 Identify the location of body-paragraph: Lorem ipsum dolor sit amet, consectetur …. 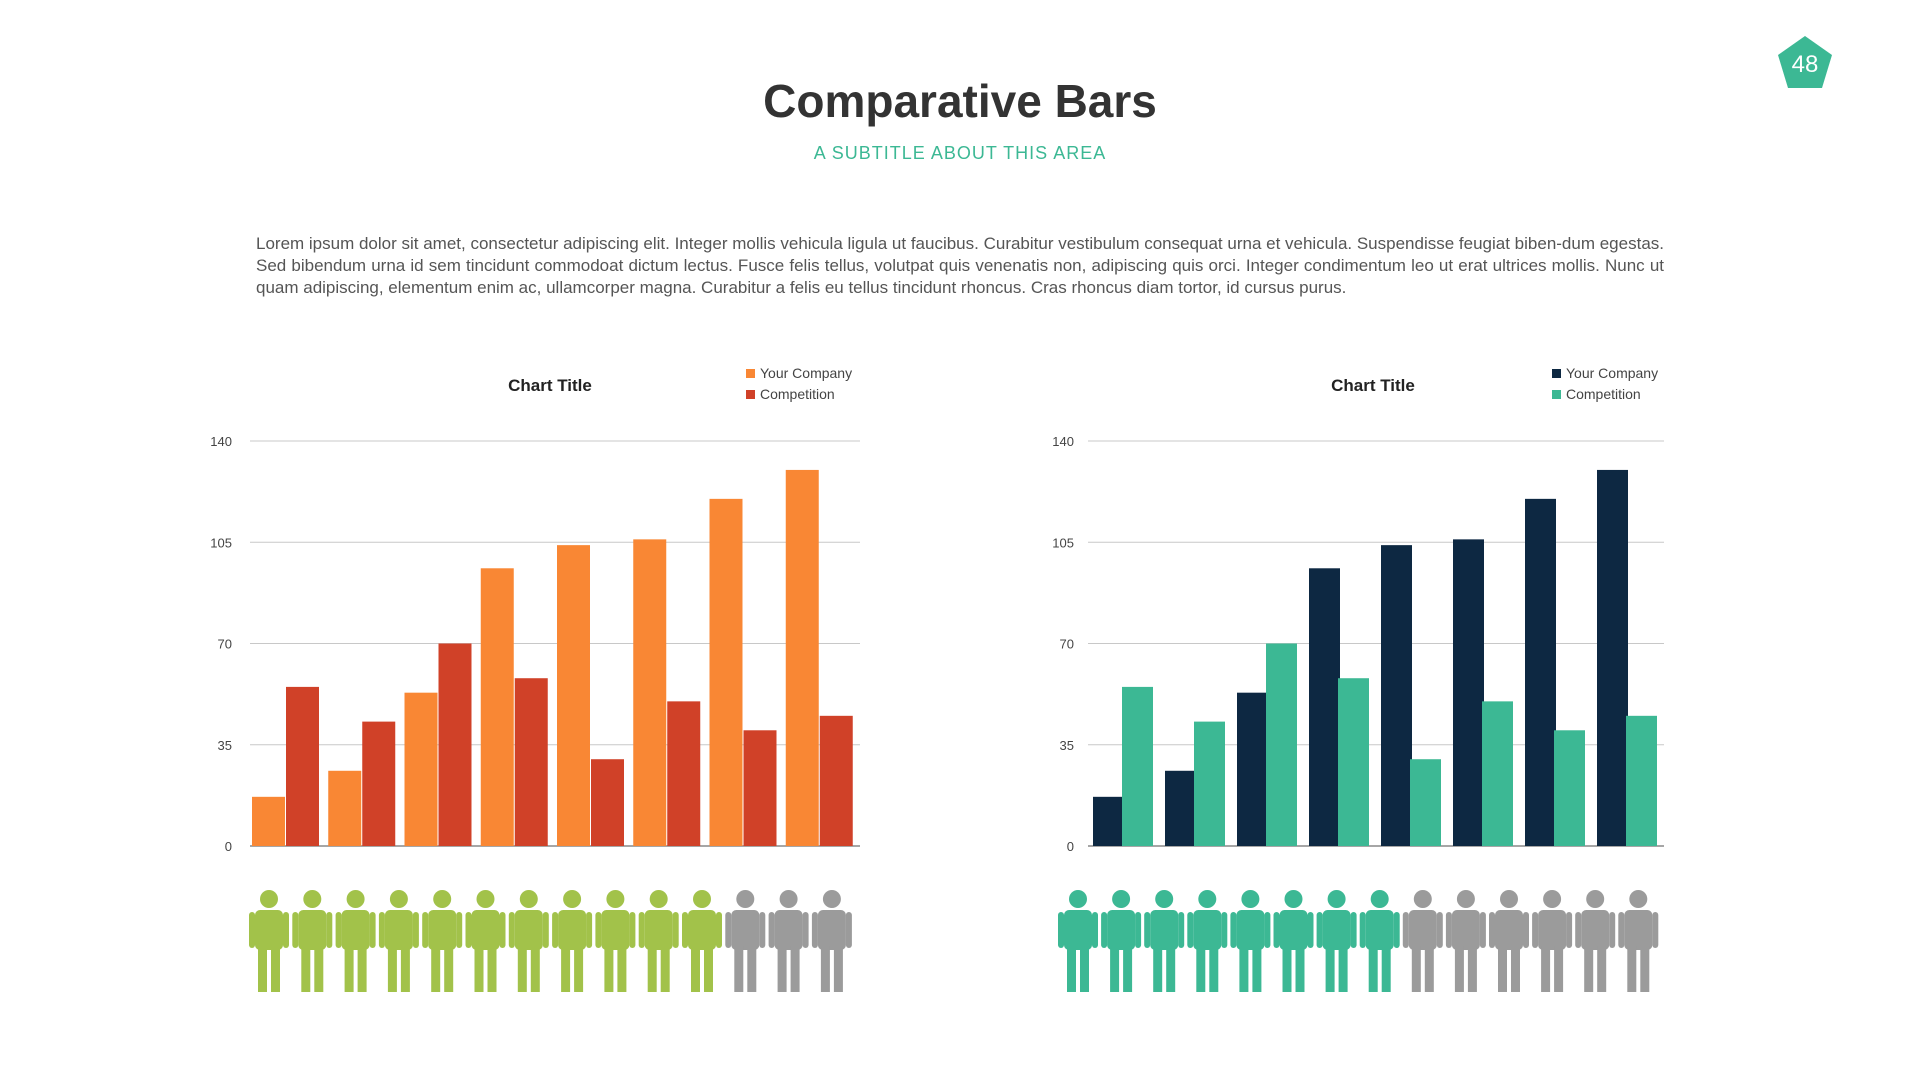
(960, 265).